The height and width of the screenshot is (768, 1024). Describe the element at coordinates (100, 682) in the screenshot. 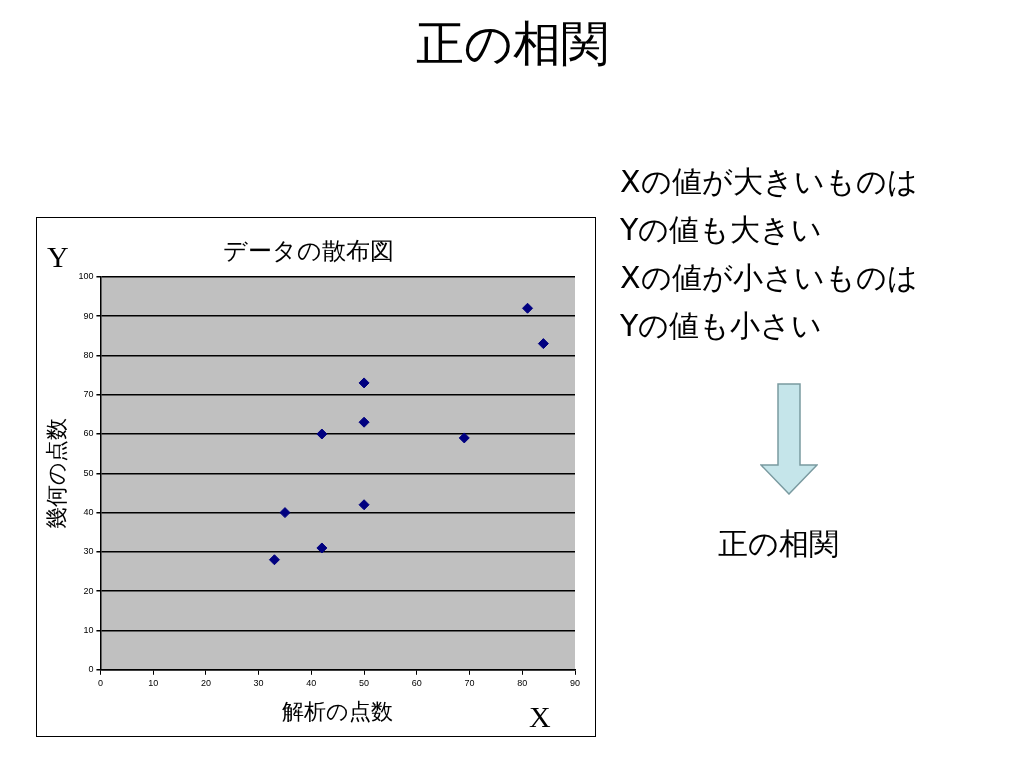

I see `x-tick-label: 0` at that location.